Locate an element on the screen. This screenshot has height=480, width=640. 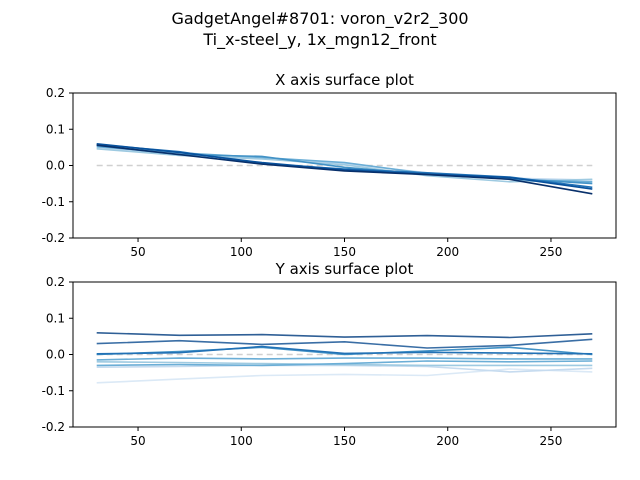
plot-title: Y axis surface plot is located at coordinates (344, 269).